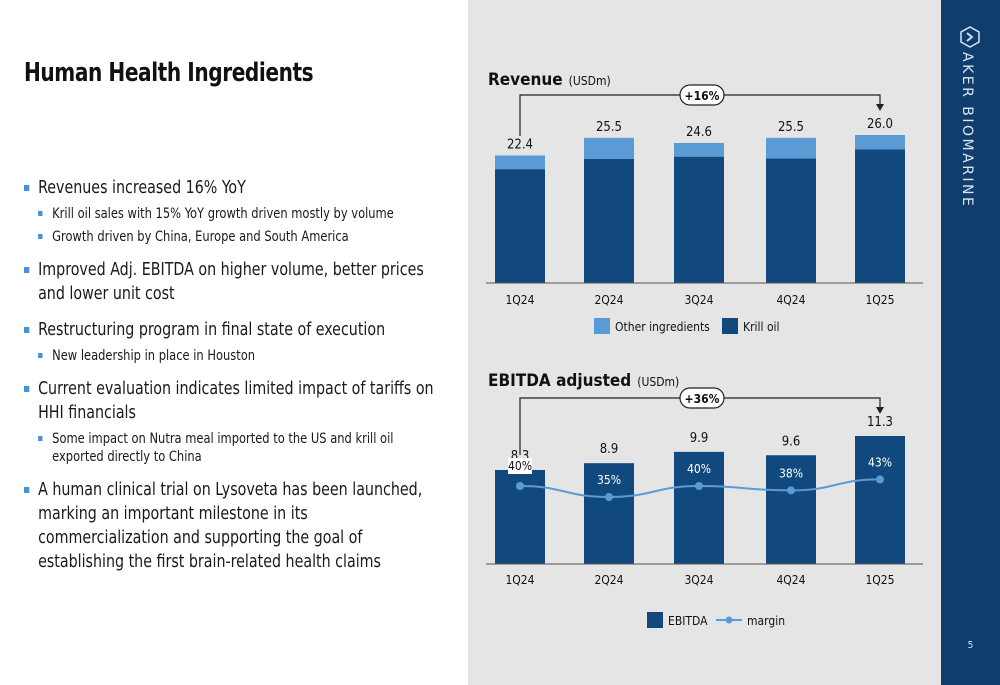 Image resolution: width=1000 pixels, height=685 pixels. Describe the element at coordinates (791, 441) in the screenshot. I see `ebitda-value-label: 9.6` at that location.